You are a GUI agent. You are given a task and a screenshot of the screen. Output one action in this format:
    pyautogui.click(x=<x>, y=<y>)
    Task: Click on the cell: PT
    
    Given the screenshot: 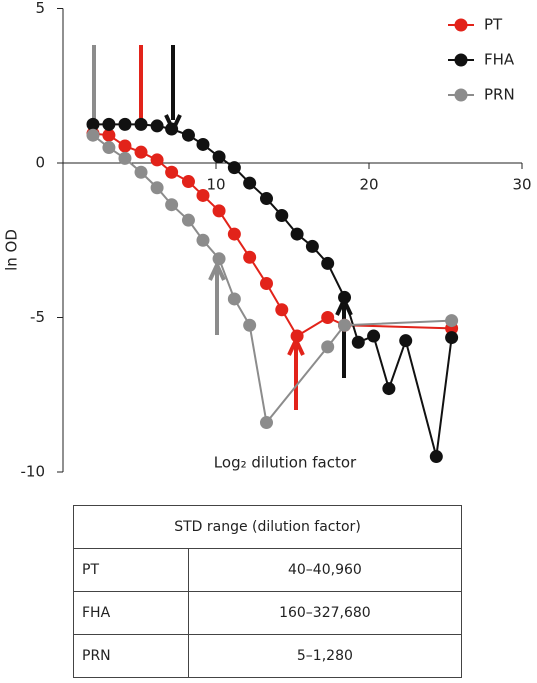 What is the action you would take?
    pyautogui.click(x=131, y=570)
    